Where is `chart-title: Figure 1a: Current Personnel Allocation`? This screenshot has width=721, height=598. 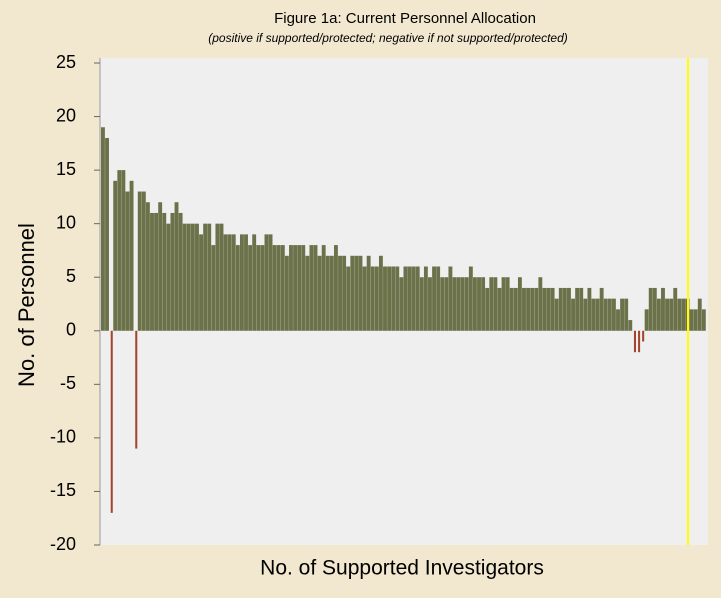 chart-title: Figure 1a: Current Personnel Allocation is located at coordinates (405, 18).